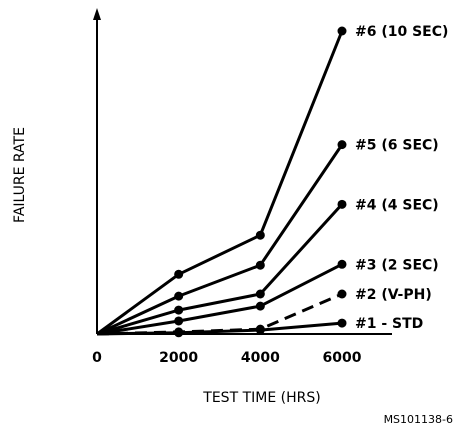 This screenshot has width=459, height=428. What do you see at coordinates (219, 328) in the screenshot?
I see `series-line-1-std` at bounding box center [219, 328].